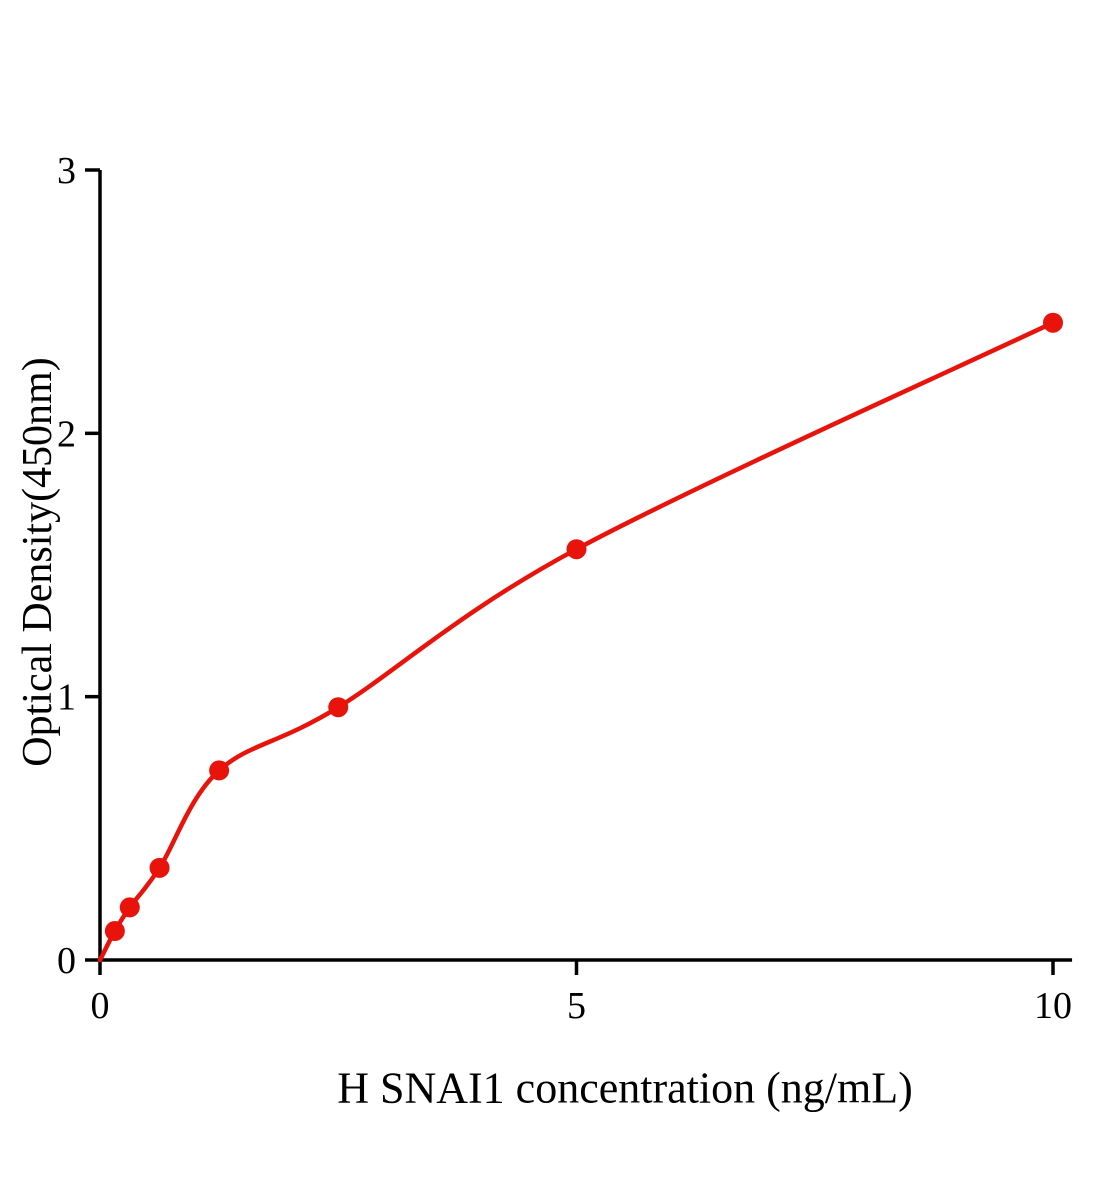 This screenshot has width=1104, height=1200. I want to click on y-tick-label: 2, so click(66, 434).